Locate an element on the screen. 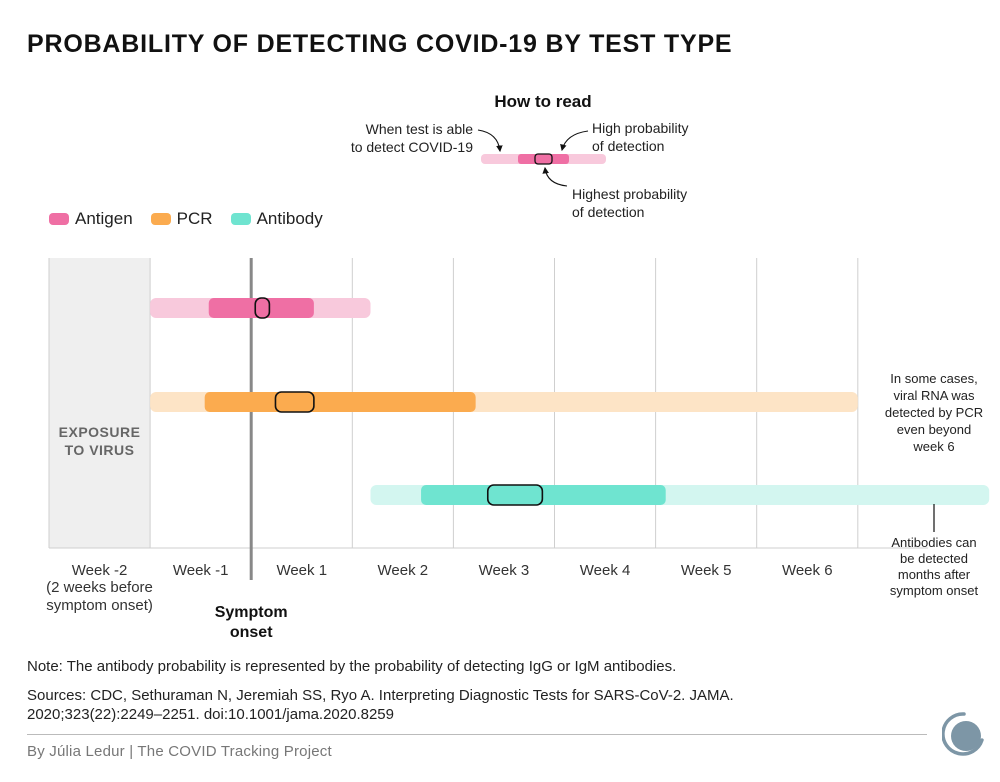 This screenshot has height=782, width=1000. key-label-highest: Highest probability of detection is located at coordinates (629, 203).